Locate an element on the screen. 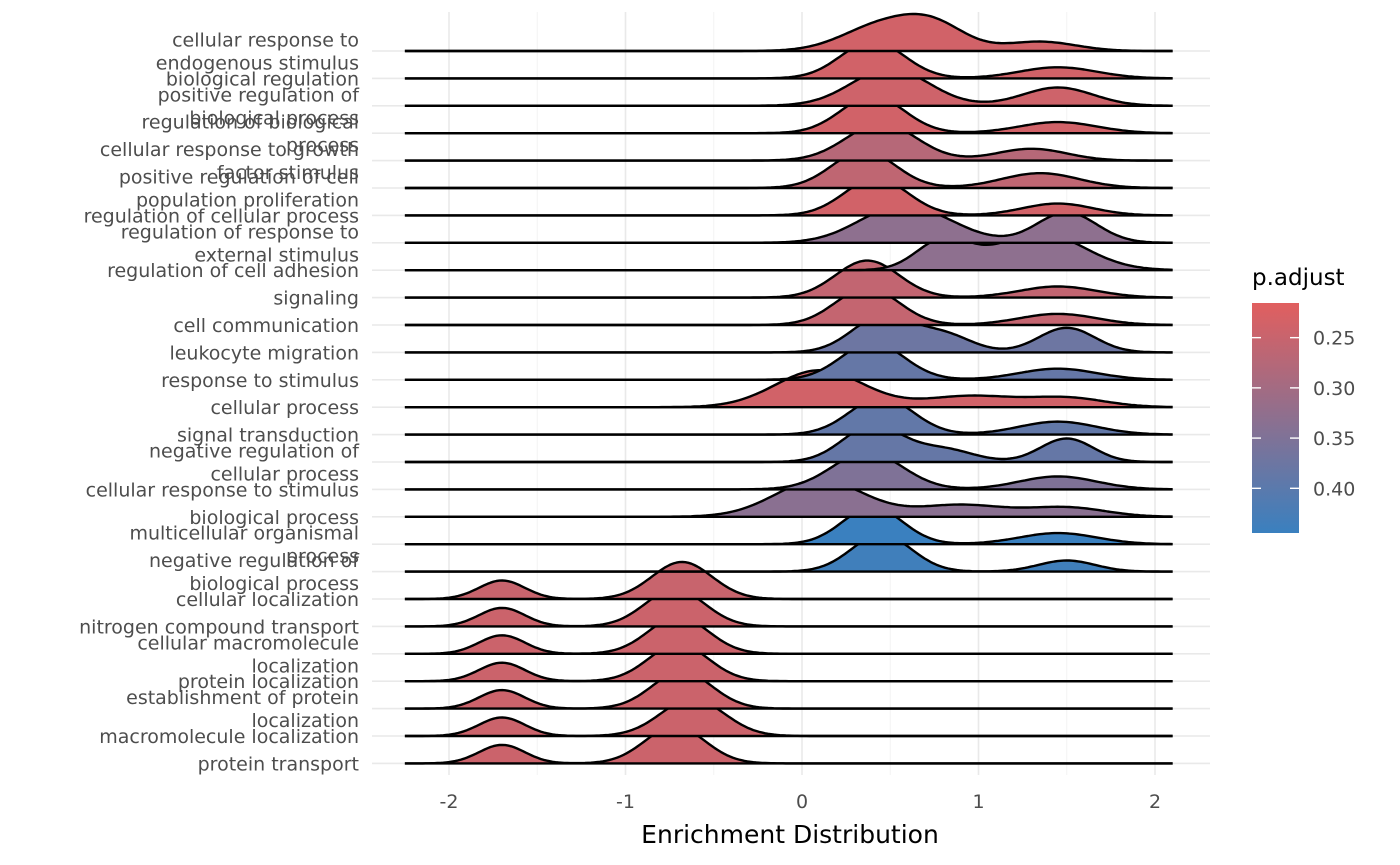  y-tick-label-line: process is located at coordinates (322, 557).